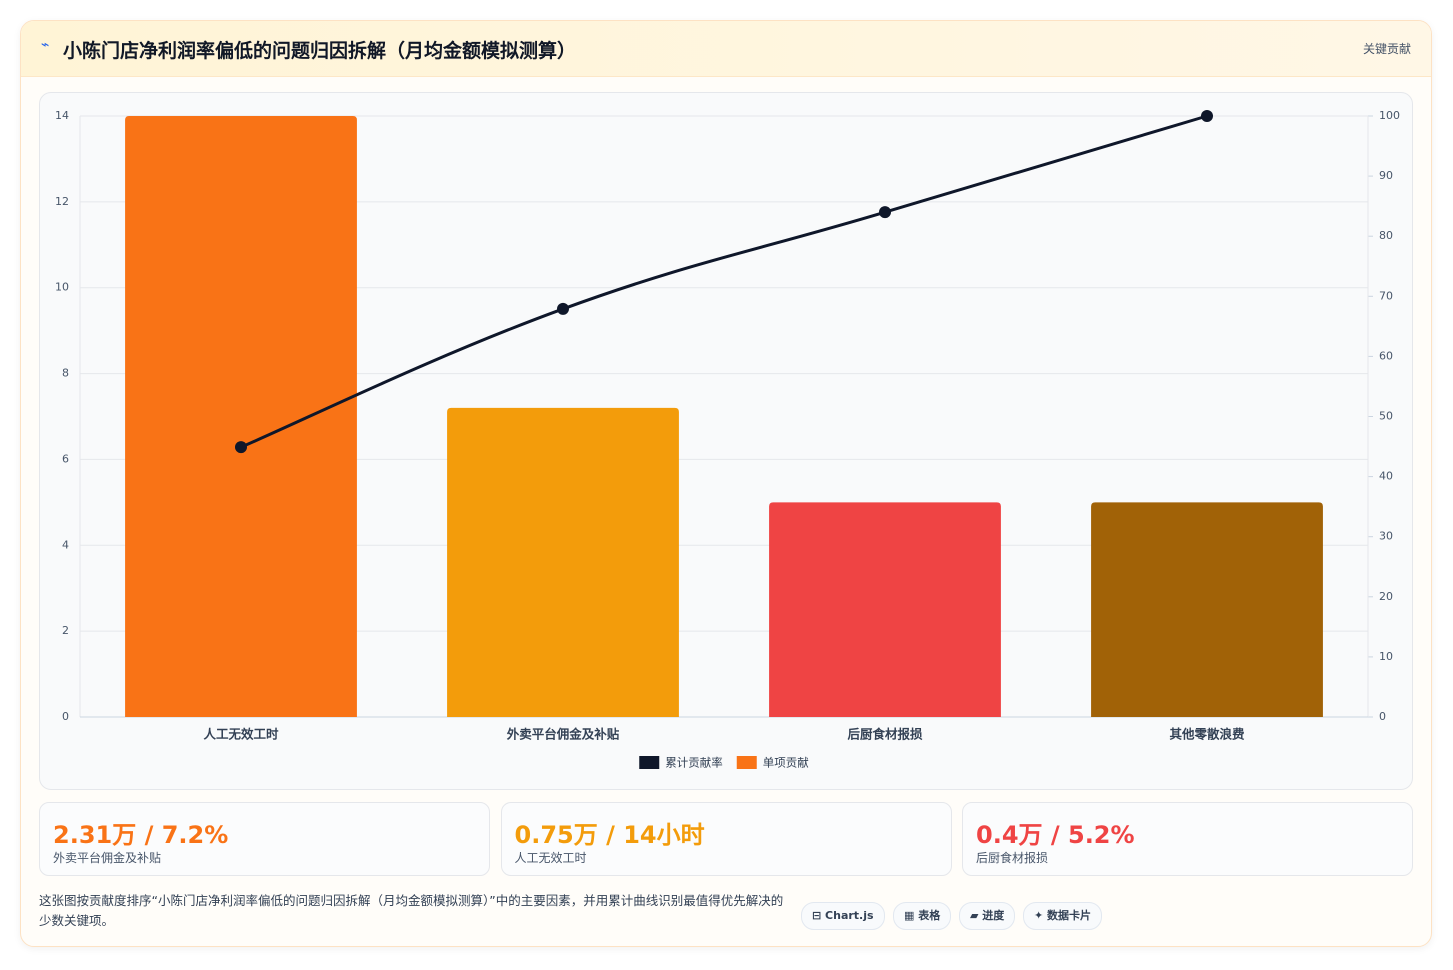 The image size is (1453, 970). I want to click on y-tick-label: 10, so click(62, 287).